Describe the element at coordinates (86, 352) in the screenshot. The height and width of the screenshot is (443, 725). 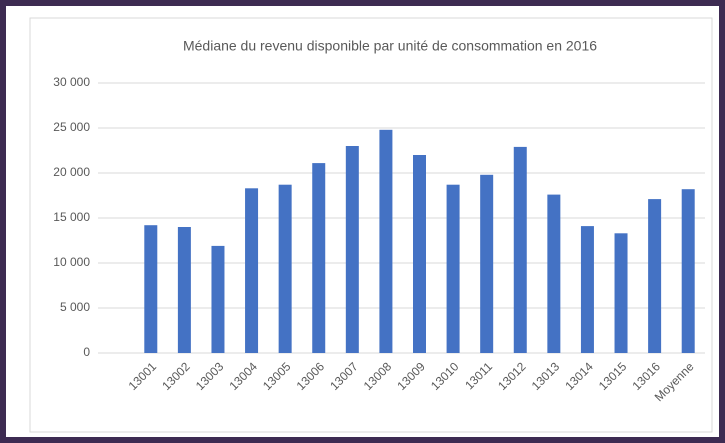
I see `y-tick-label: 0` at that location.